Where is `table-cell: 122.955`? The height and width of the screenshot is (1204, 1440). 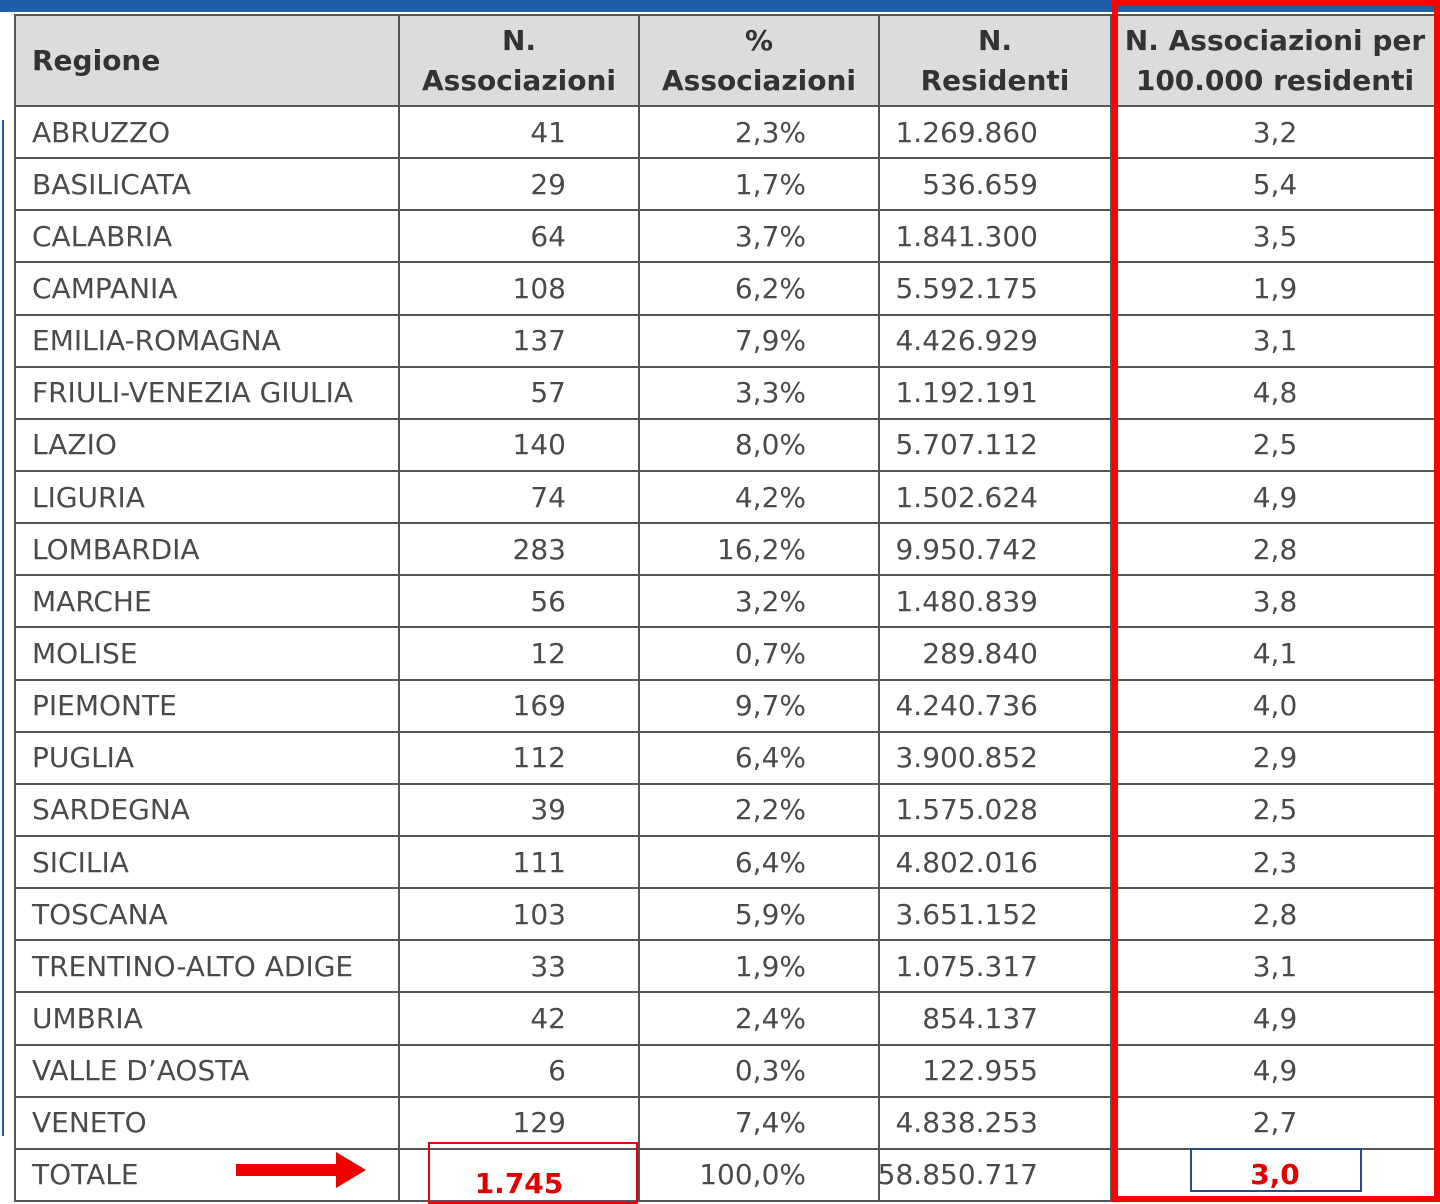 table-cell: 122.955 is located at coordinates (996, 1071).